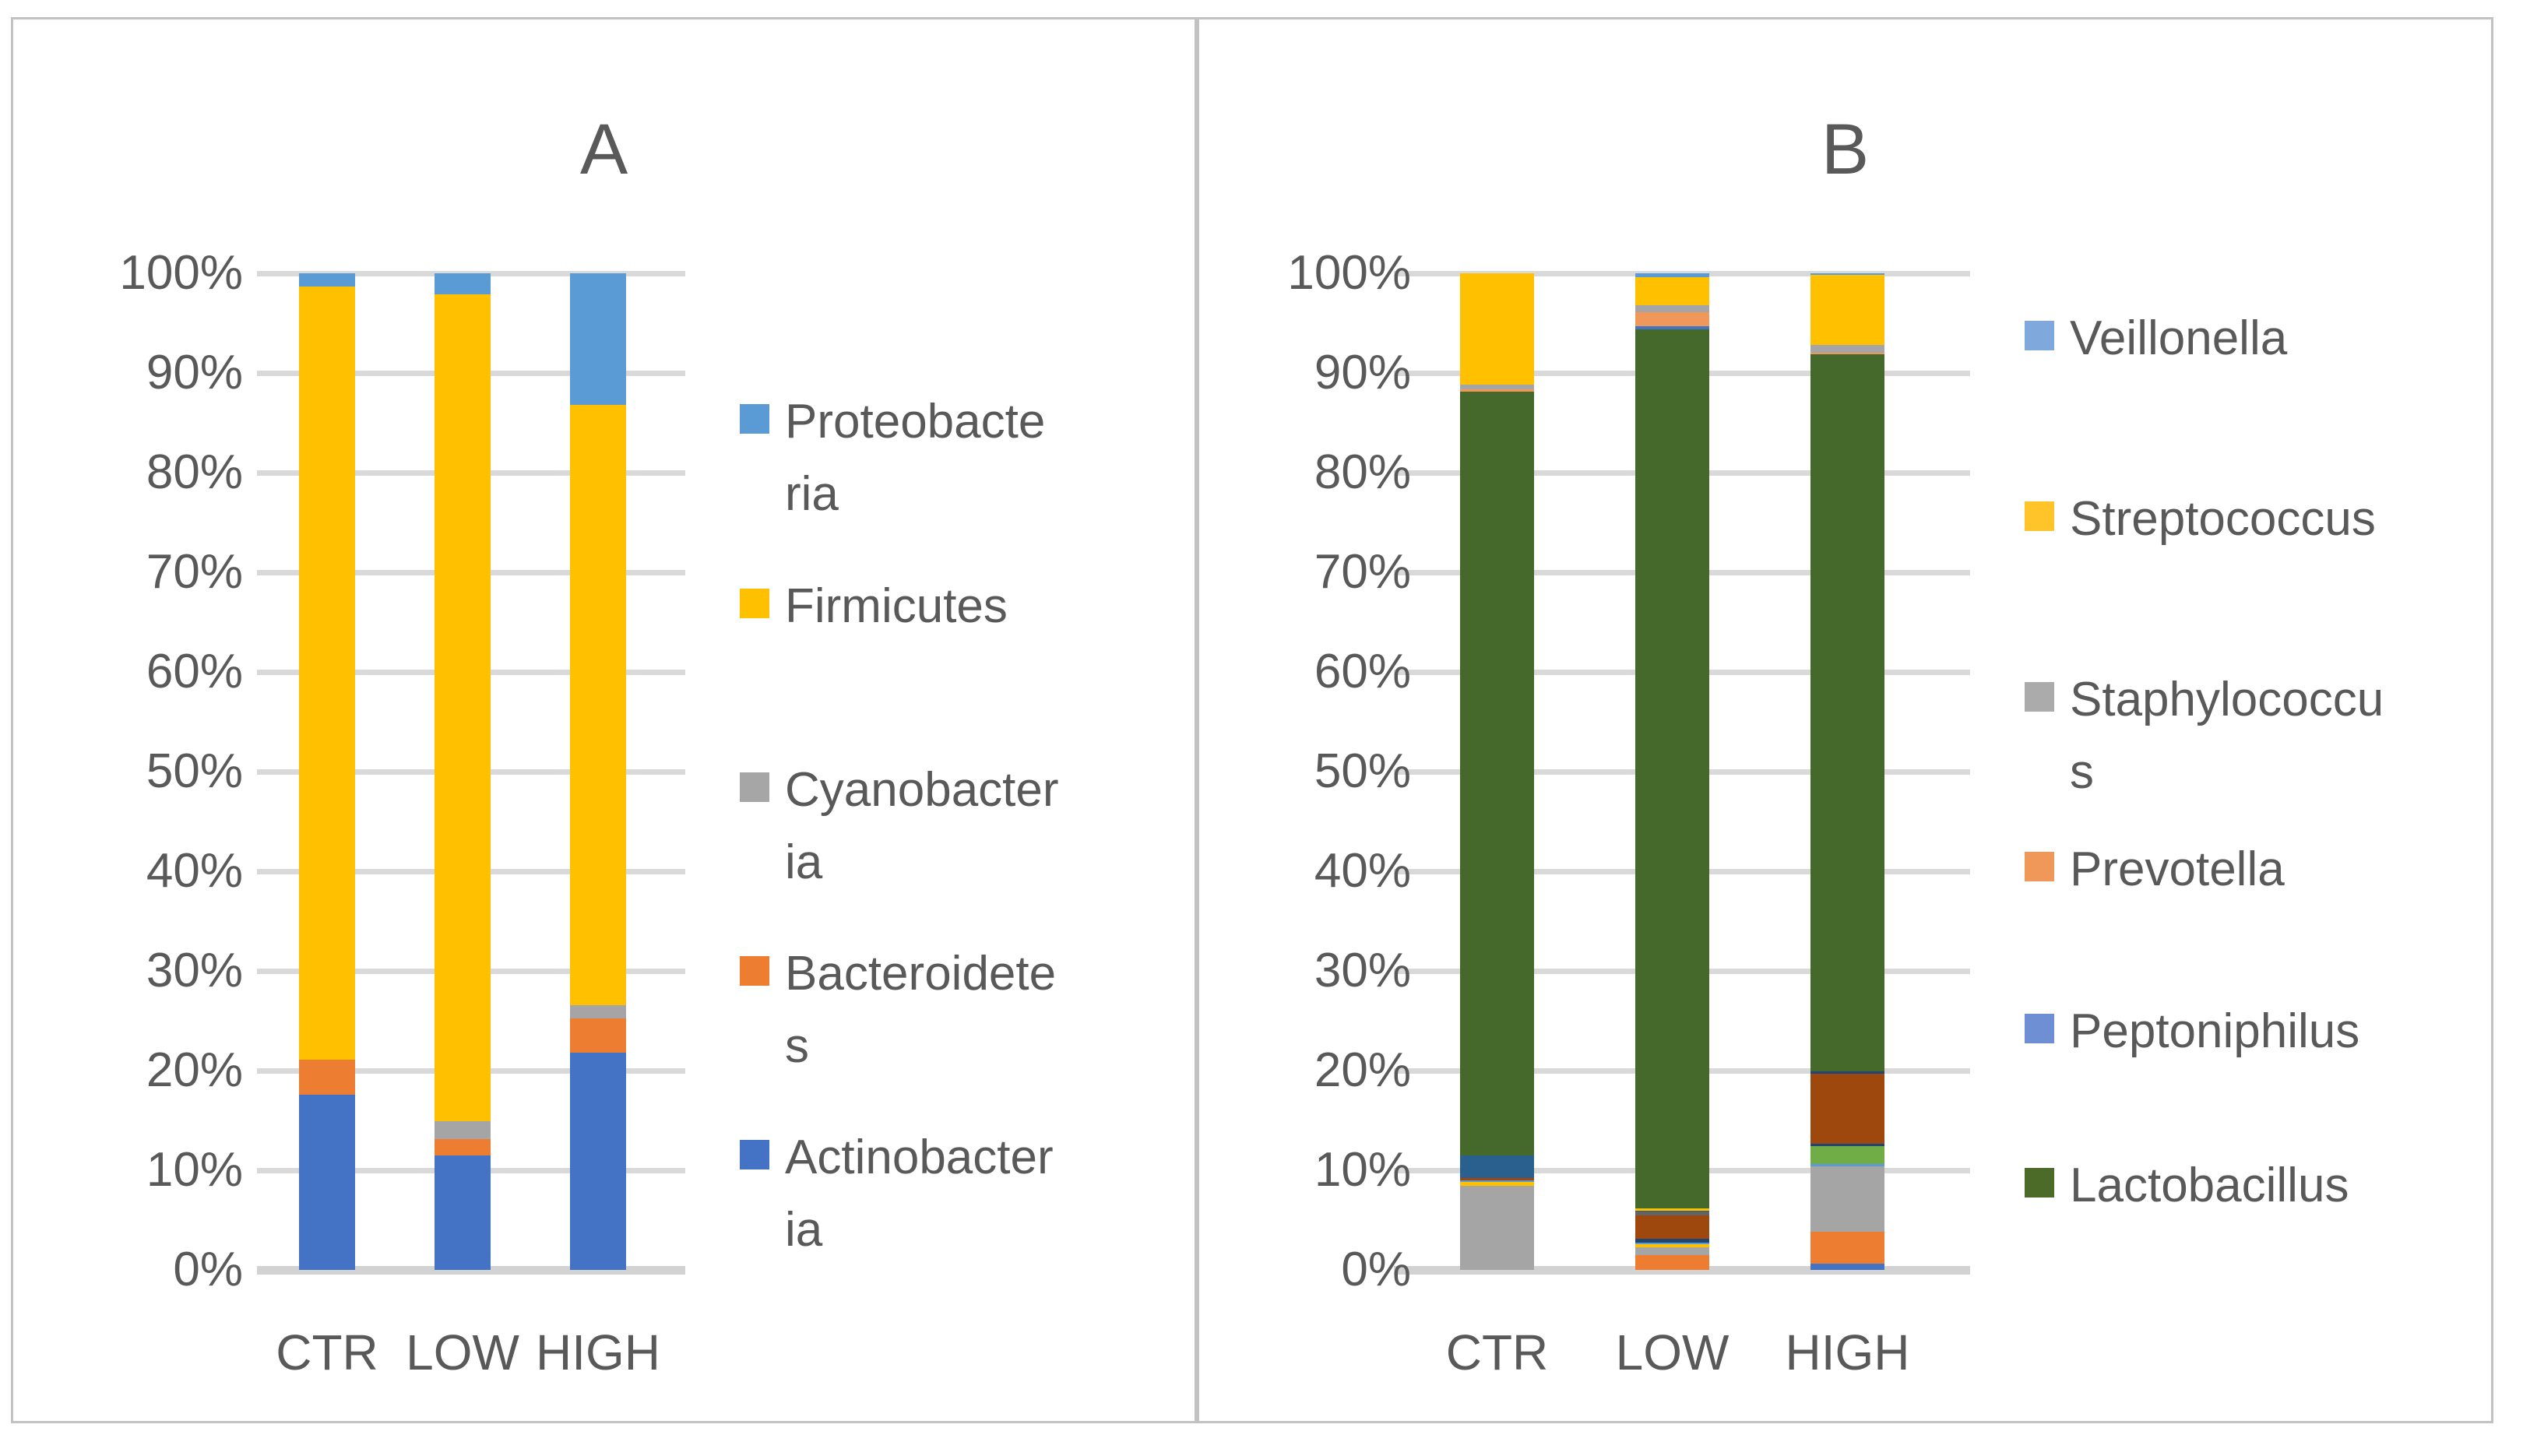  Describe the element at coordinates (2223, 519) in the screenshot. I see `legend-label: Streptococcus` at that location.